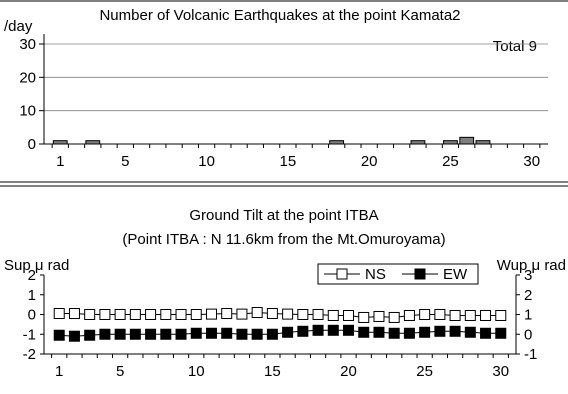 This screenshot has height=394, width=568. I want to click on tilt-y-right-label: Wup μ rad, so click(531, 265).